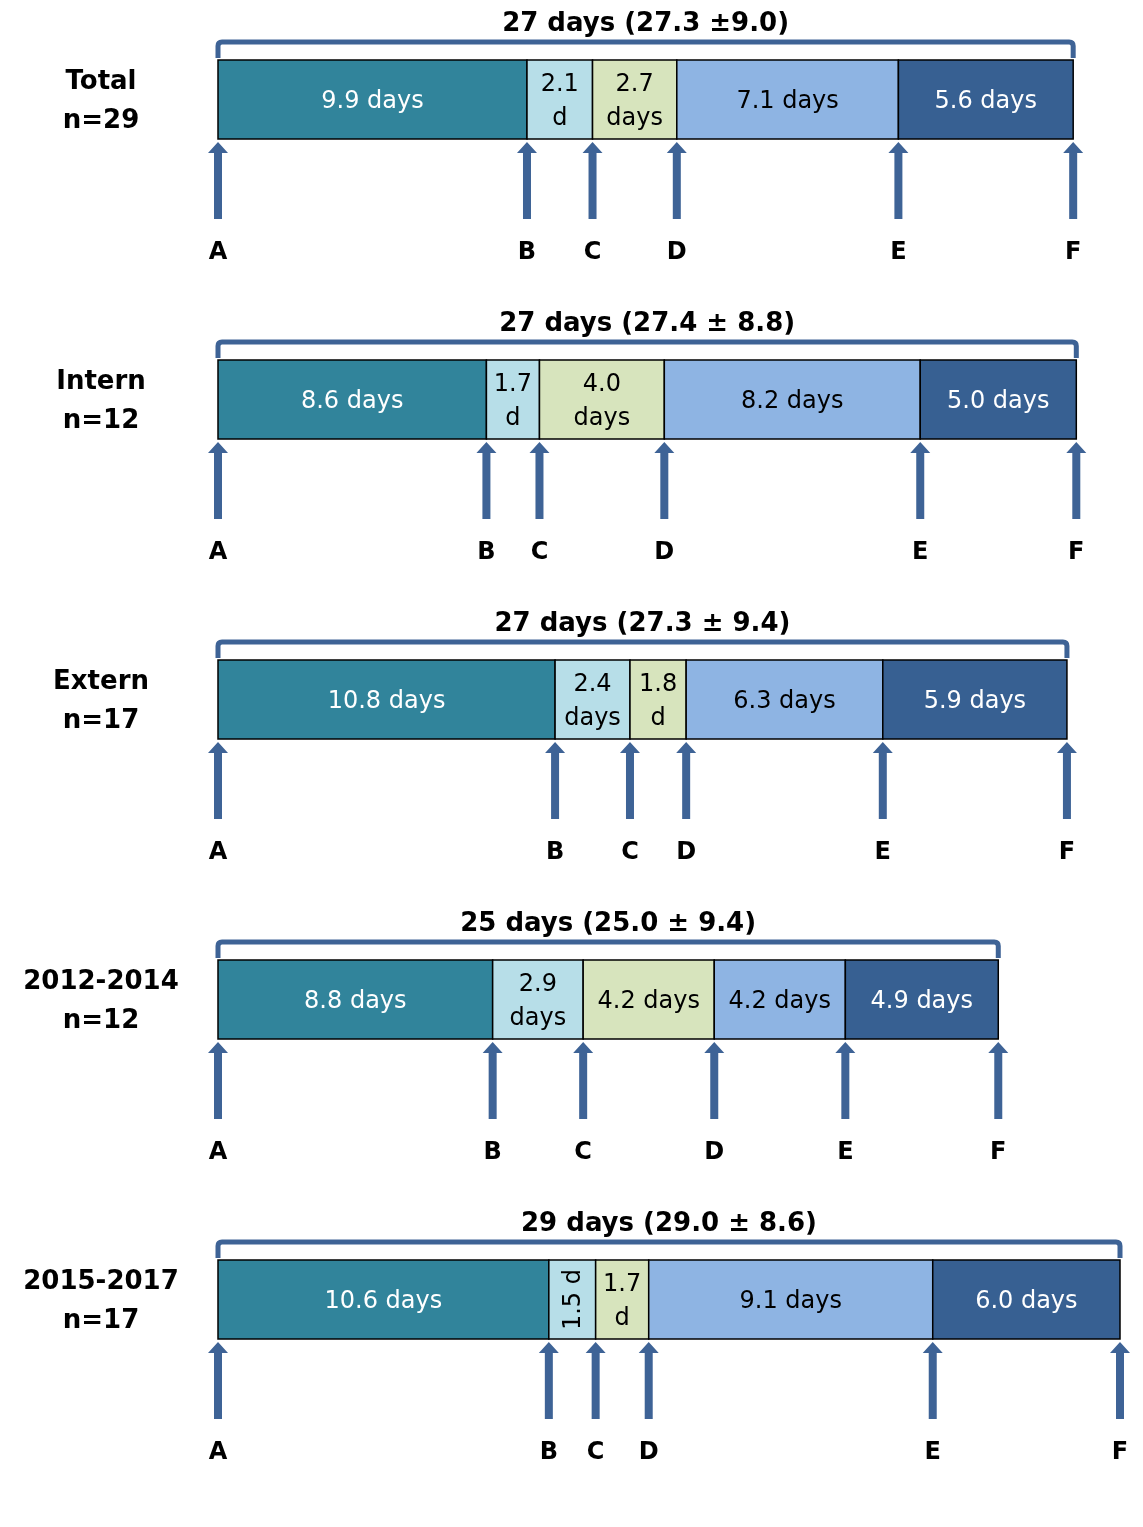  I want to click on data-label: 6.0 days, so click(1026, 1299).